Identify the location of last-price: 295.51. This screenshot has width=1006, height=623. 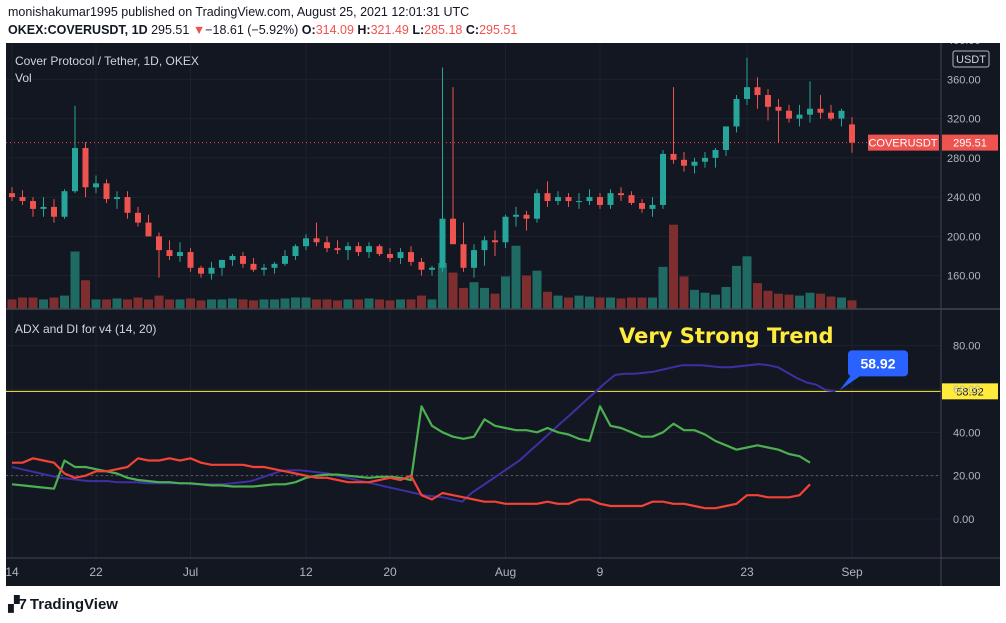
(170, 30).